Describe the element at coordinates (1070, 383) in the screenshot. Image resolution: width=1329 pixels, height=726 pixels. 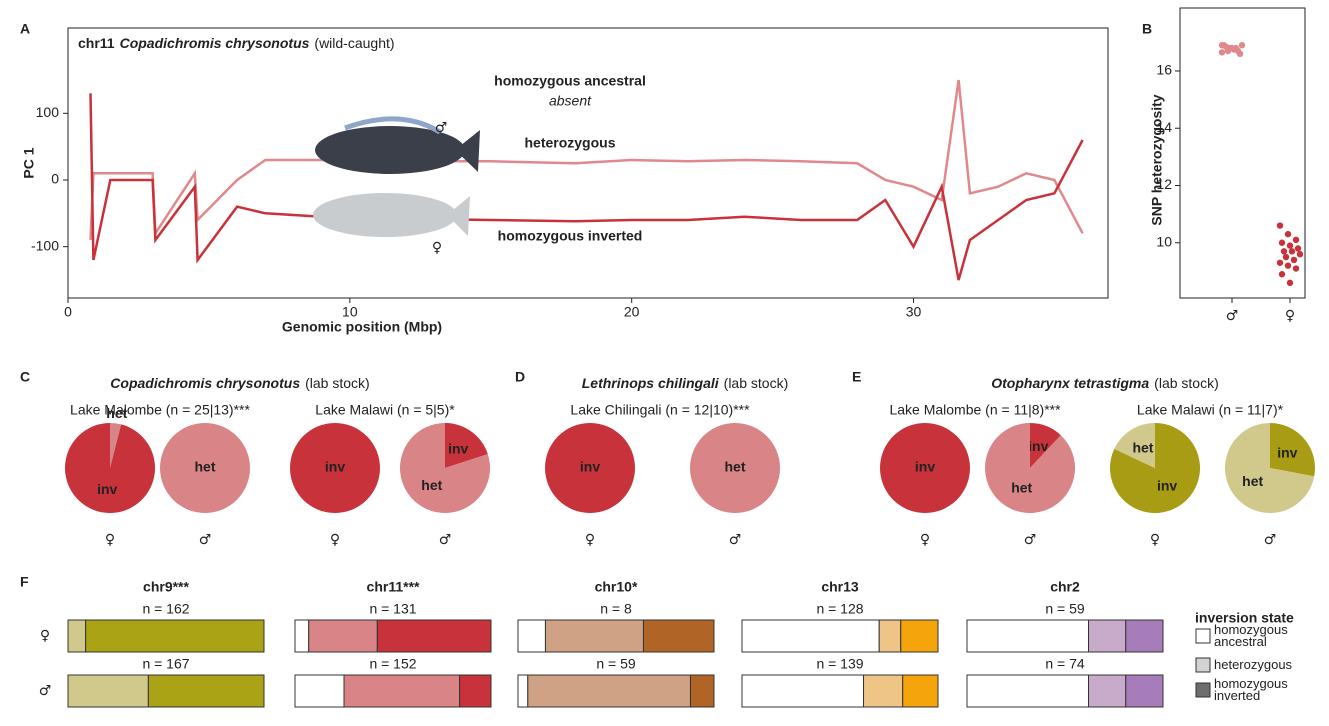
I see `species-name: Otopharynx tetrastigma` at that location.